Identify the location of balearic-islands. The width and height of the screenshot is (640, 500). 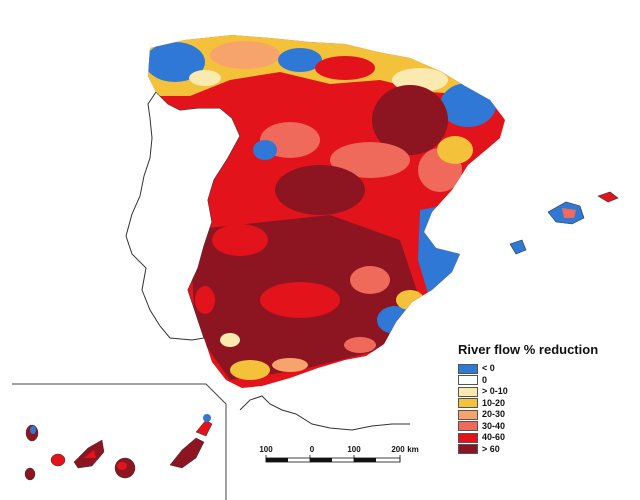
(564, 223).